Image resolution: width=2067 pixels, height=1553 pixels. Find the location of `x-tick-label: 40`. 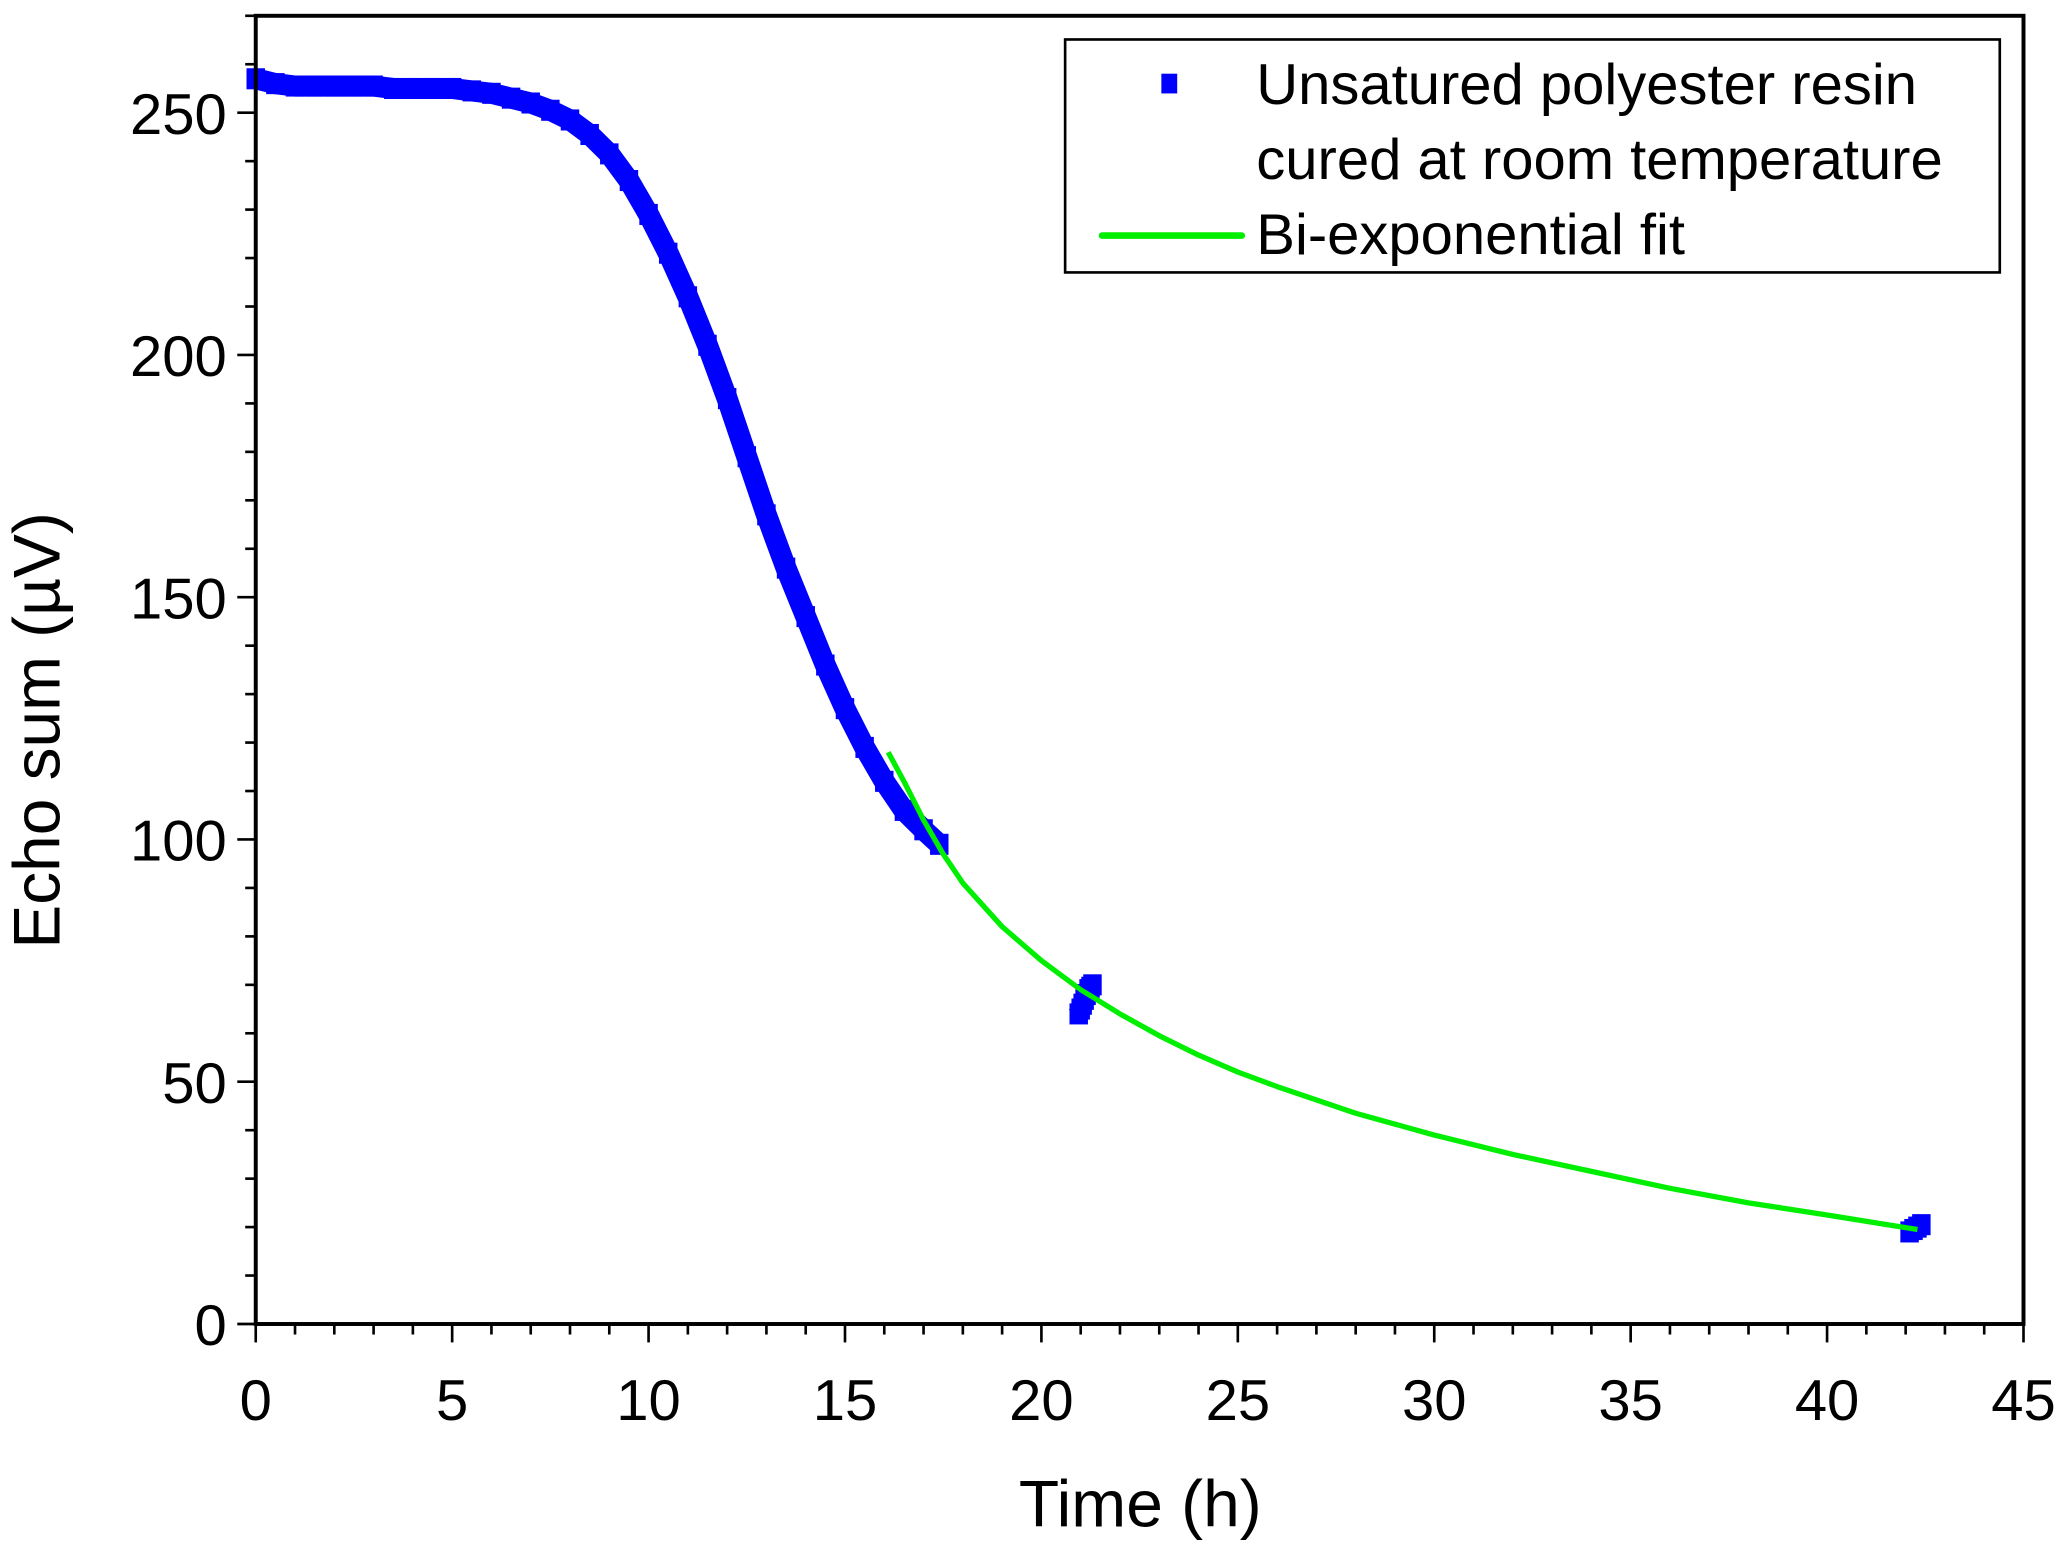

x-tick-label: 40 is located at coordinates (1827, 1401).